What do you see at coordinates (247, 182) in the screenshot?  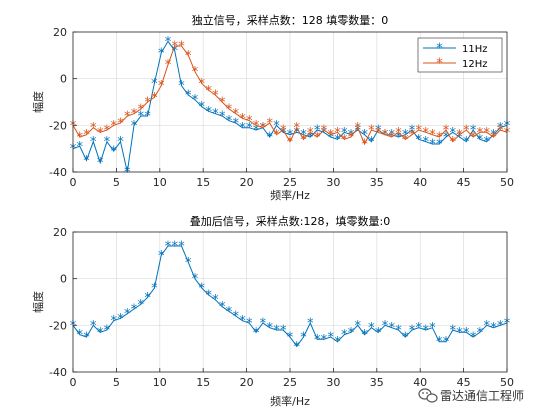 I see `plot-1-xtick-label: 20` at bounding box center [247, 182].